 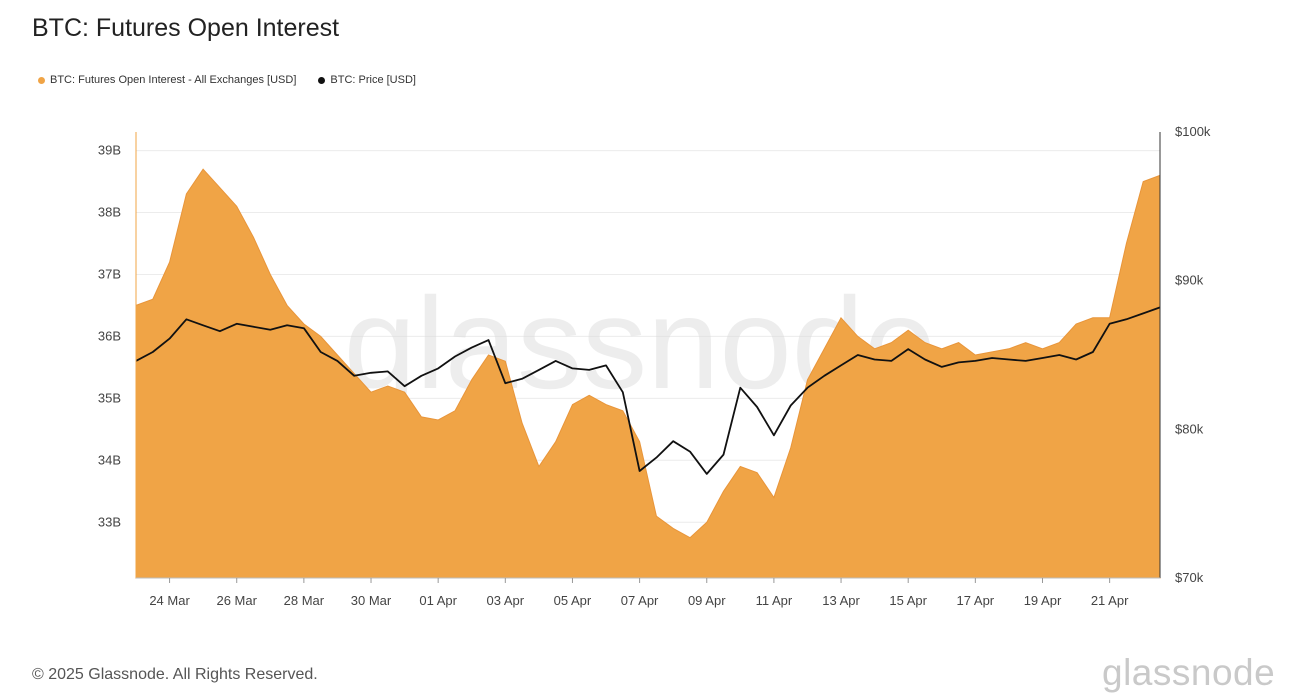 I want to click on x-tick-label: 09 Apr, so click(x=707, y=600).